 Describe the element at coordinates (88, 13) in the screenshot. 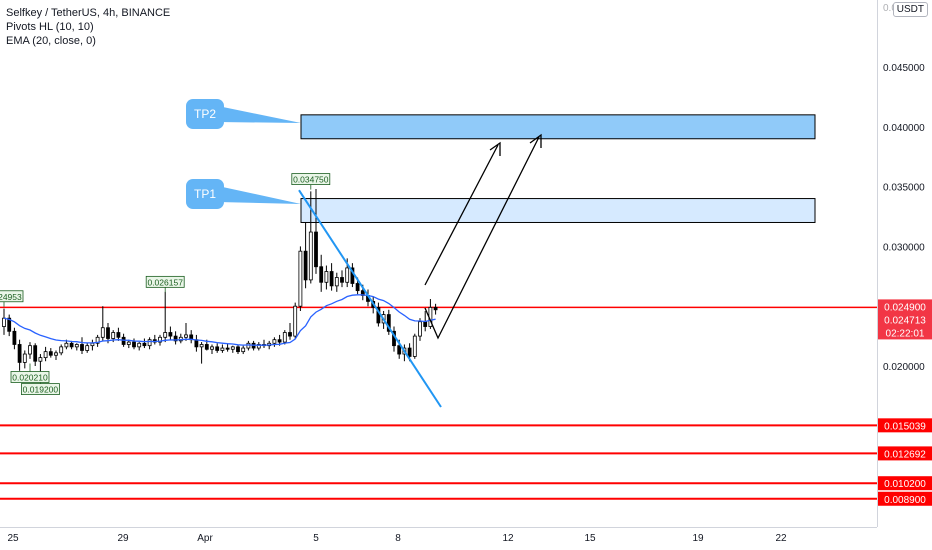

I see `symbol-title: Selfkey / TetherUS, 4h, BINANCE` at that location.